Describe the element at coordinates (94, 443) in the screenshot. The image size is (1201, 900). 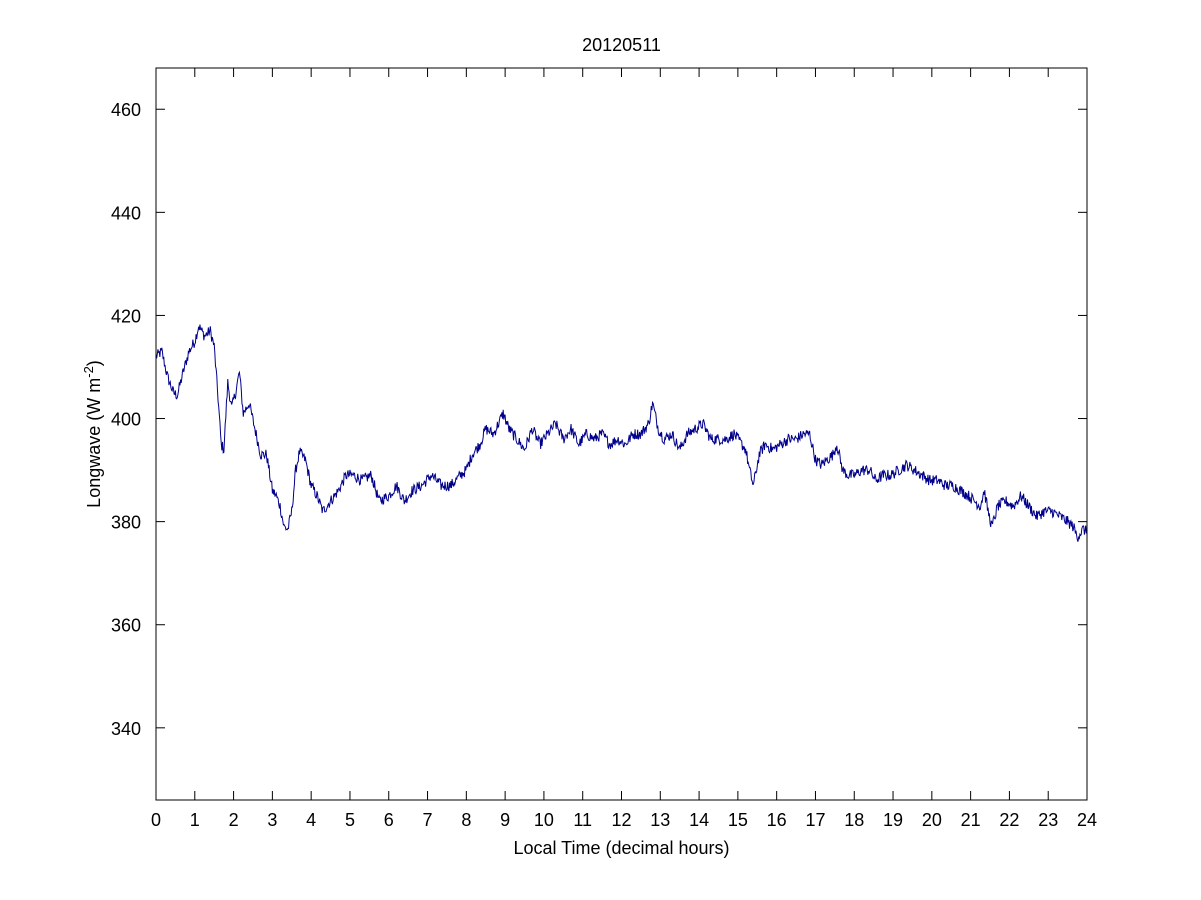
I see `y-axis-title-base: Longwave (W m` at that location.